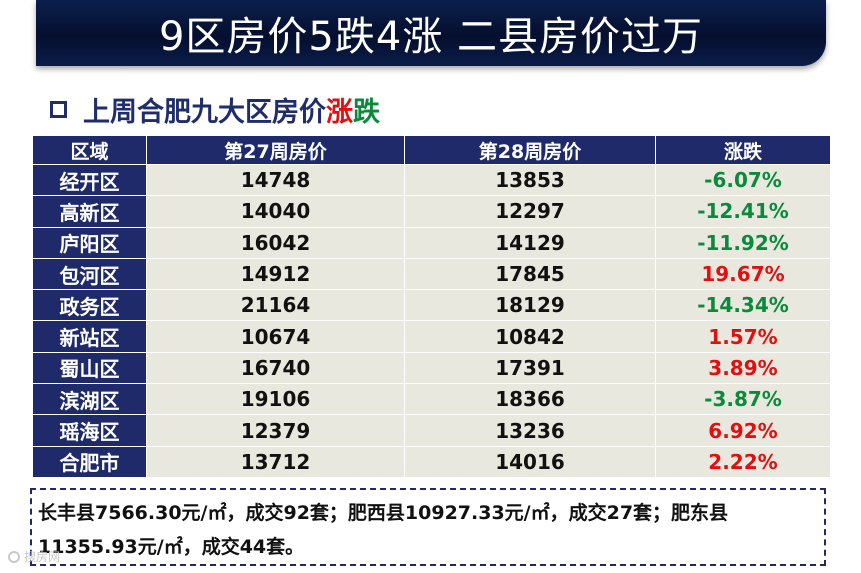  Describe the element at coordinates (275, 242) in the screenshot. I see `week27-price-cell: 16042` at that location.